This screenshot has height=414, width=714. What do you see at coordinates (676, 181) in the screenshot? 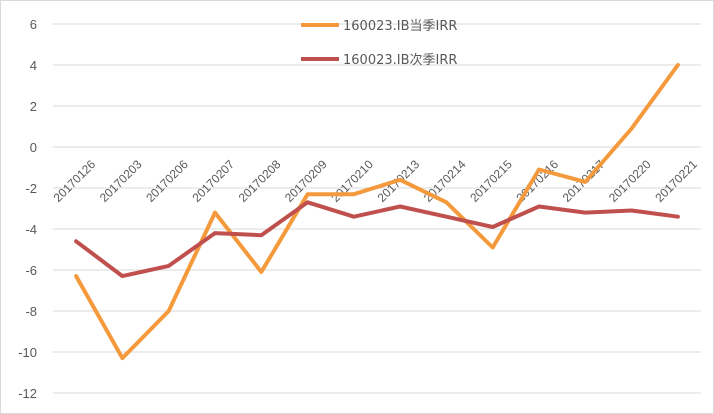
I see `x-category-label: 20170221` at bounding box center [676, 181].